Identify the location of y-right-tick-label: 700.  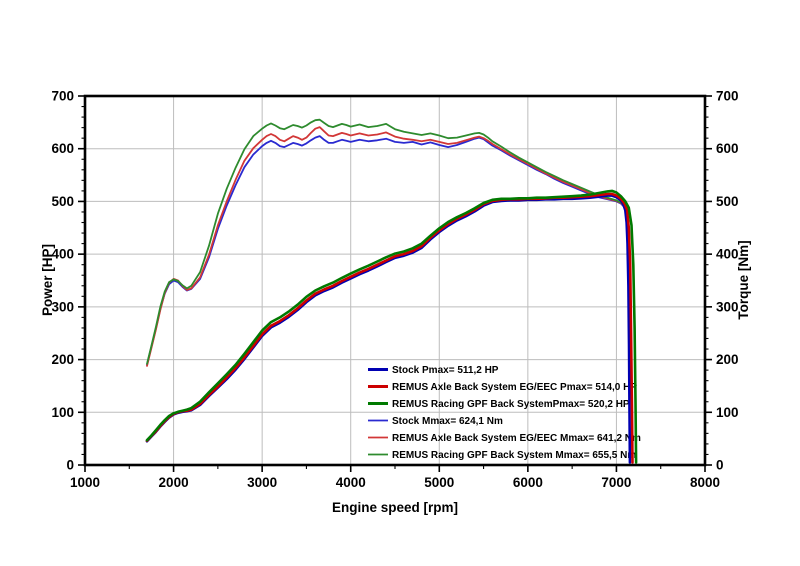
(727, 96).